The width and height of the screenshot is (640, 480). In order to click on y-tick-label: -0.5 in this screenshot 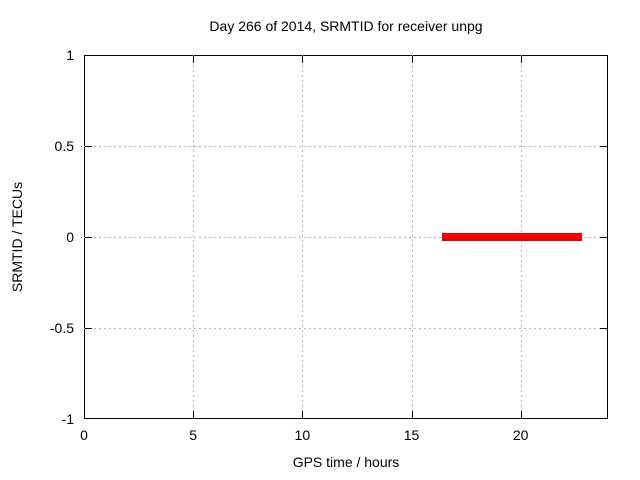, I will do `click(61, 328)`.